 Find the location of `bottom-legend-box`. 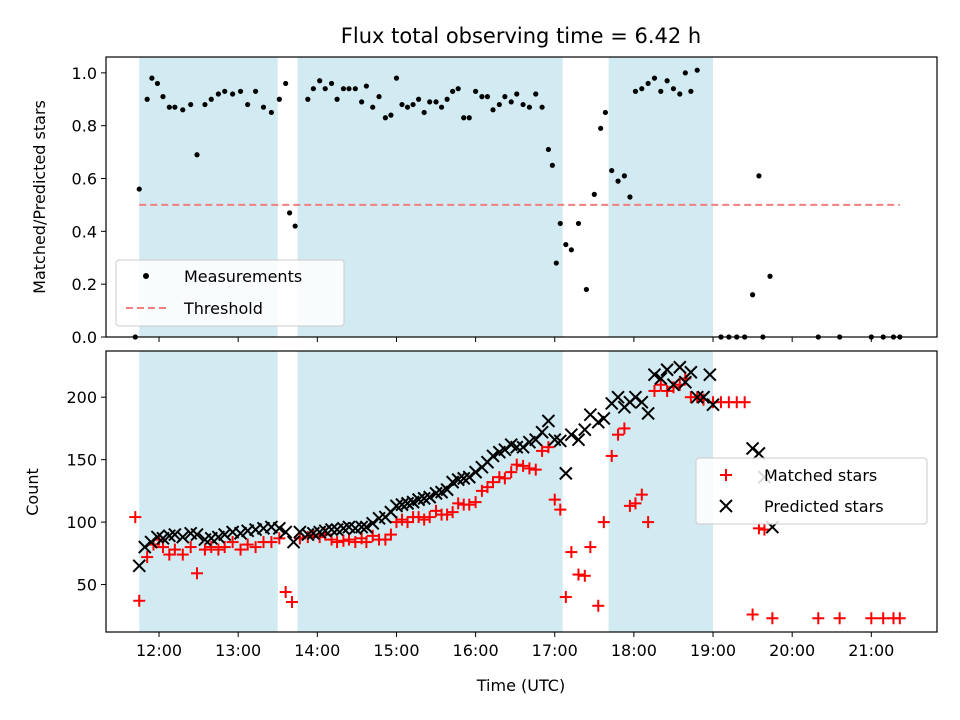

bottom-legend-box is located at coordinates (811, 491).